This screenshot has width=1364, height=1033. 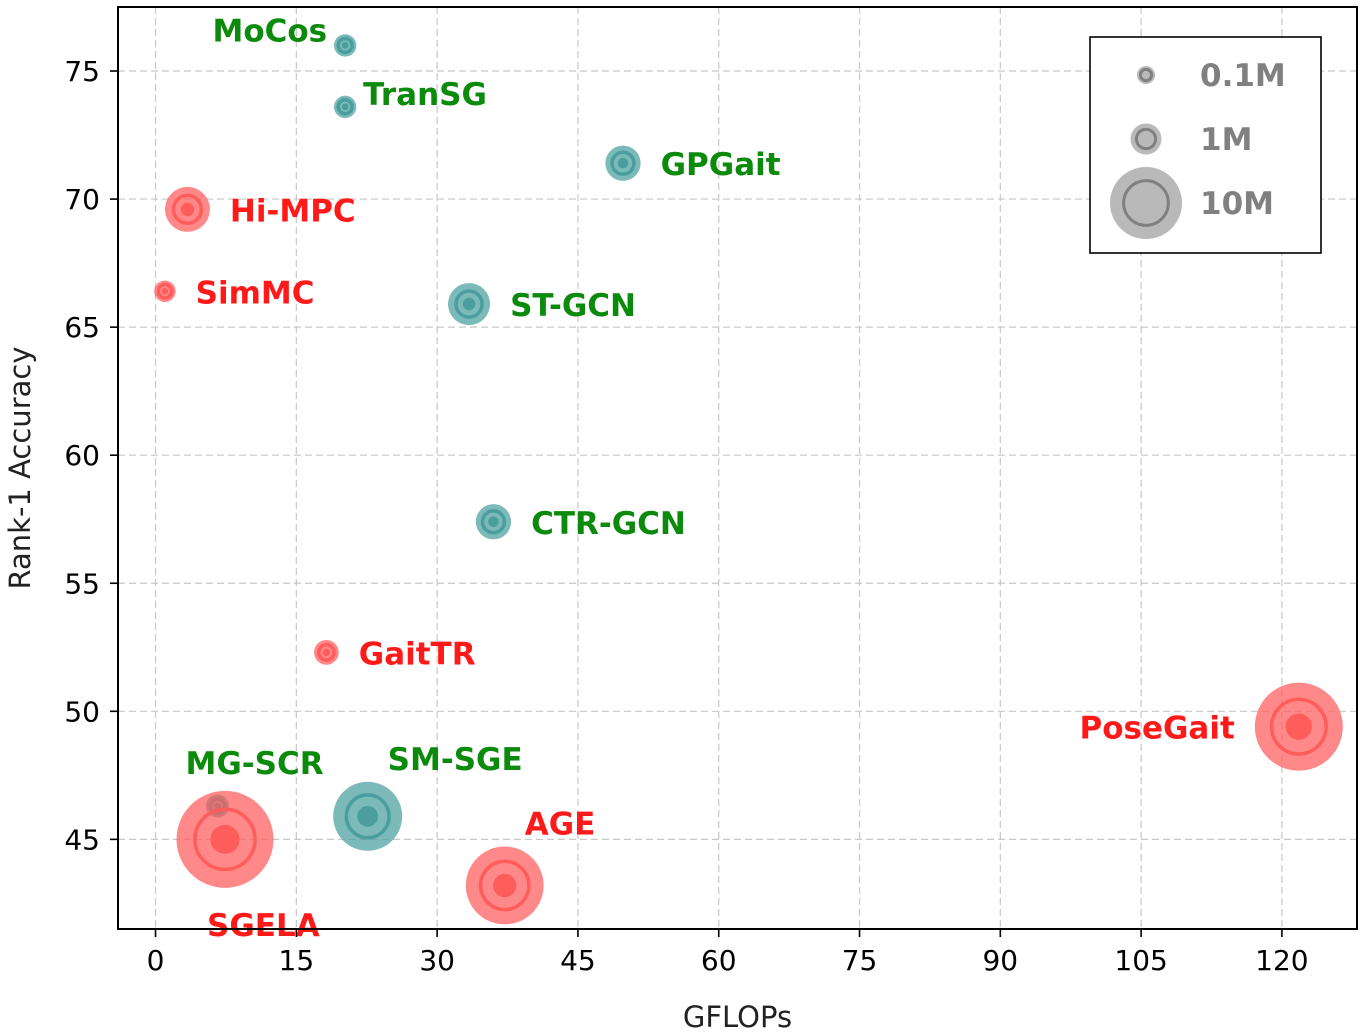 What do you see at coordinates (437, 960) in the screenshot?
I see `x-tick-label: 30` at bounding box center [437, 960].